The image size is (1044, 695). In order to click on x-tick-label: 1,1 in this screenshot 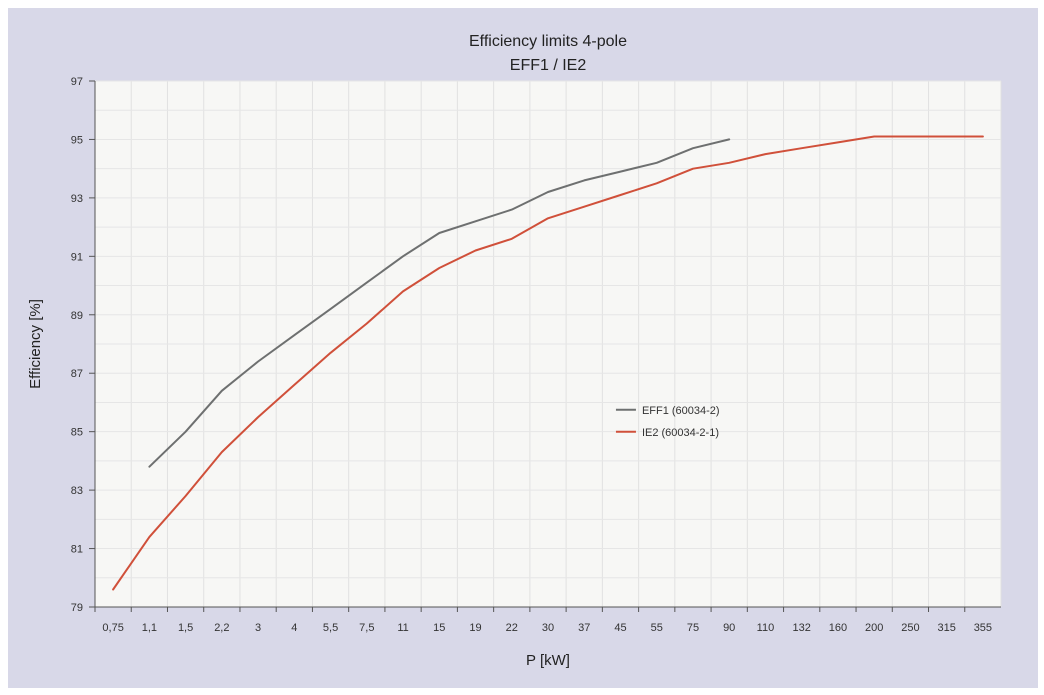, I will do `click(149, 628)`.